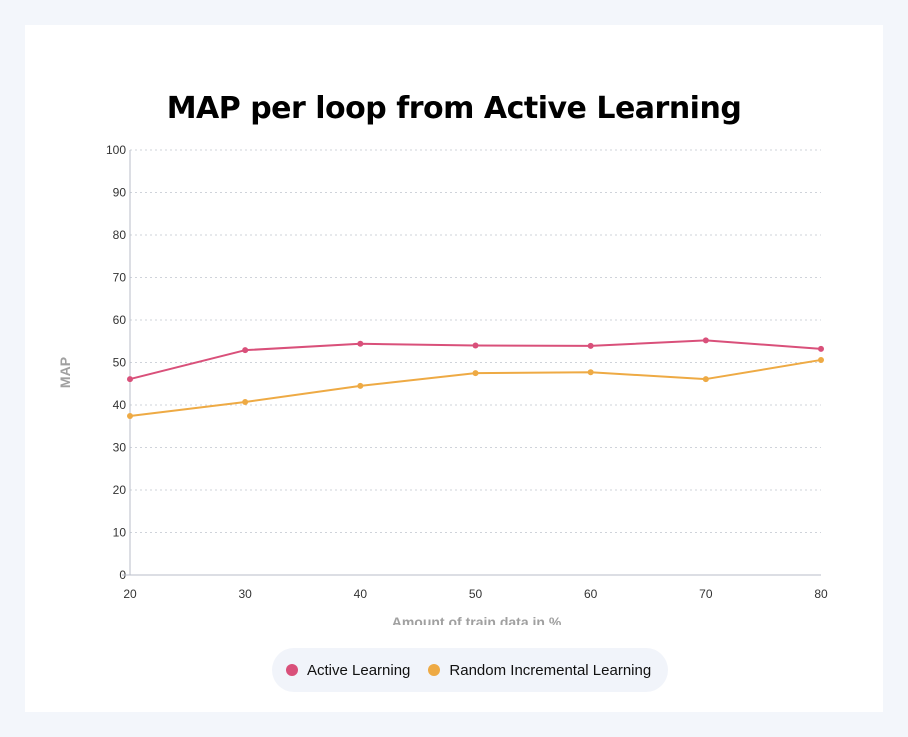 The width and height of the screenshot is (908, 737). What do you see at coordinates (120, 363) in the screenshot?
I see `y-tick-label: 50` at bounding box center [120, 363].